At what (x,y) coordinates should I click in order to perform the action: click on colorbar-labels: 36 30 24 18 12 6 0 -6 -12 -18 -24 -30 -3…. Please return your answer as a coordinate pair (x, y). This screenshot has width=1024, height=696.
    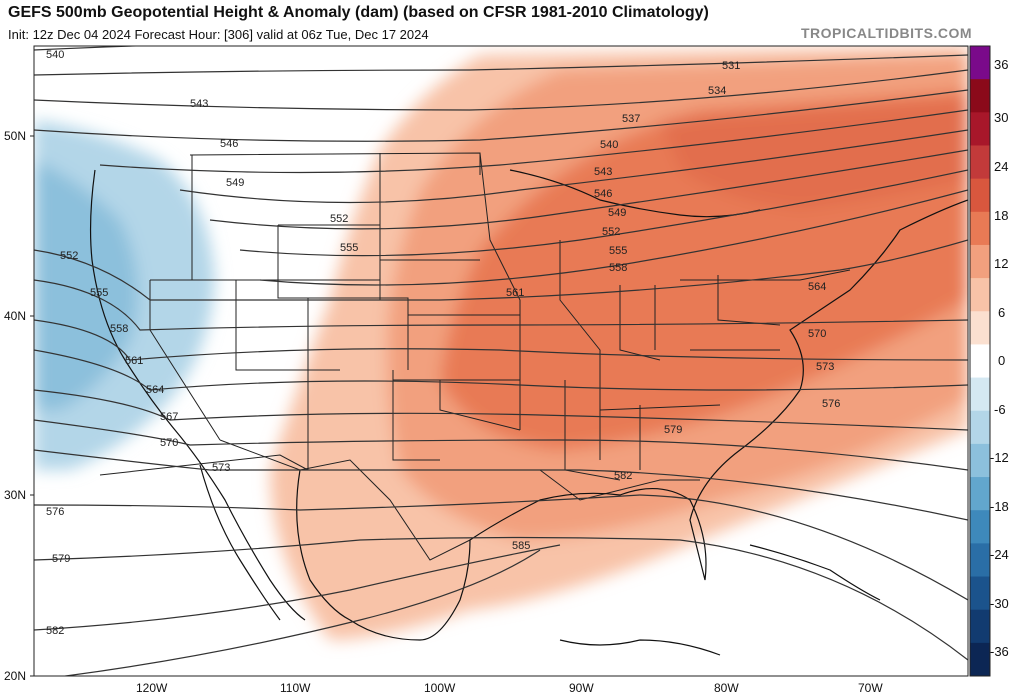
    Looking at the image, I should click on (999, 358).